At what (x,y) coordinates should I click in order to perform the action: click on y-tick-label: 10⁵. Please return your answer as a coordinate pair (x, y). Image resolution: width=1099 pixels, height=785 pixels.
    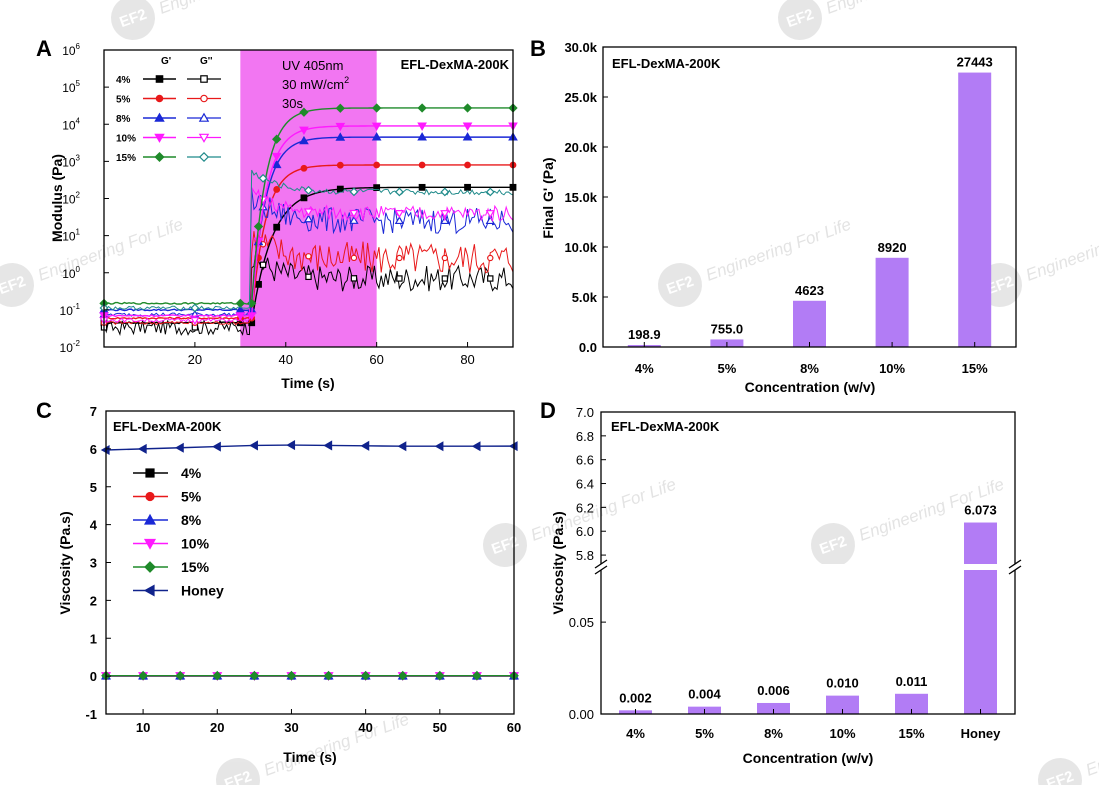
    Looking at the image, I should click on (71, 87).